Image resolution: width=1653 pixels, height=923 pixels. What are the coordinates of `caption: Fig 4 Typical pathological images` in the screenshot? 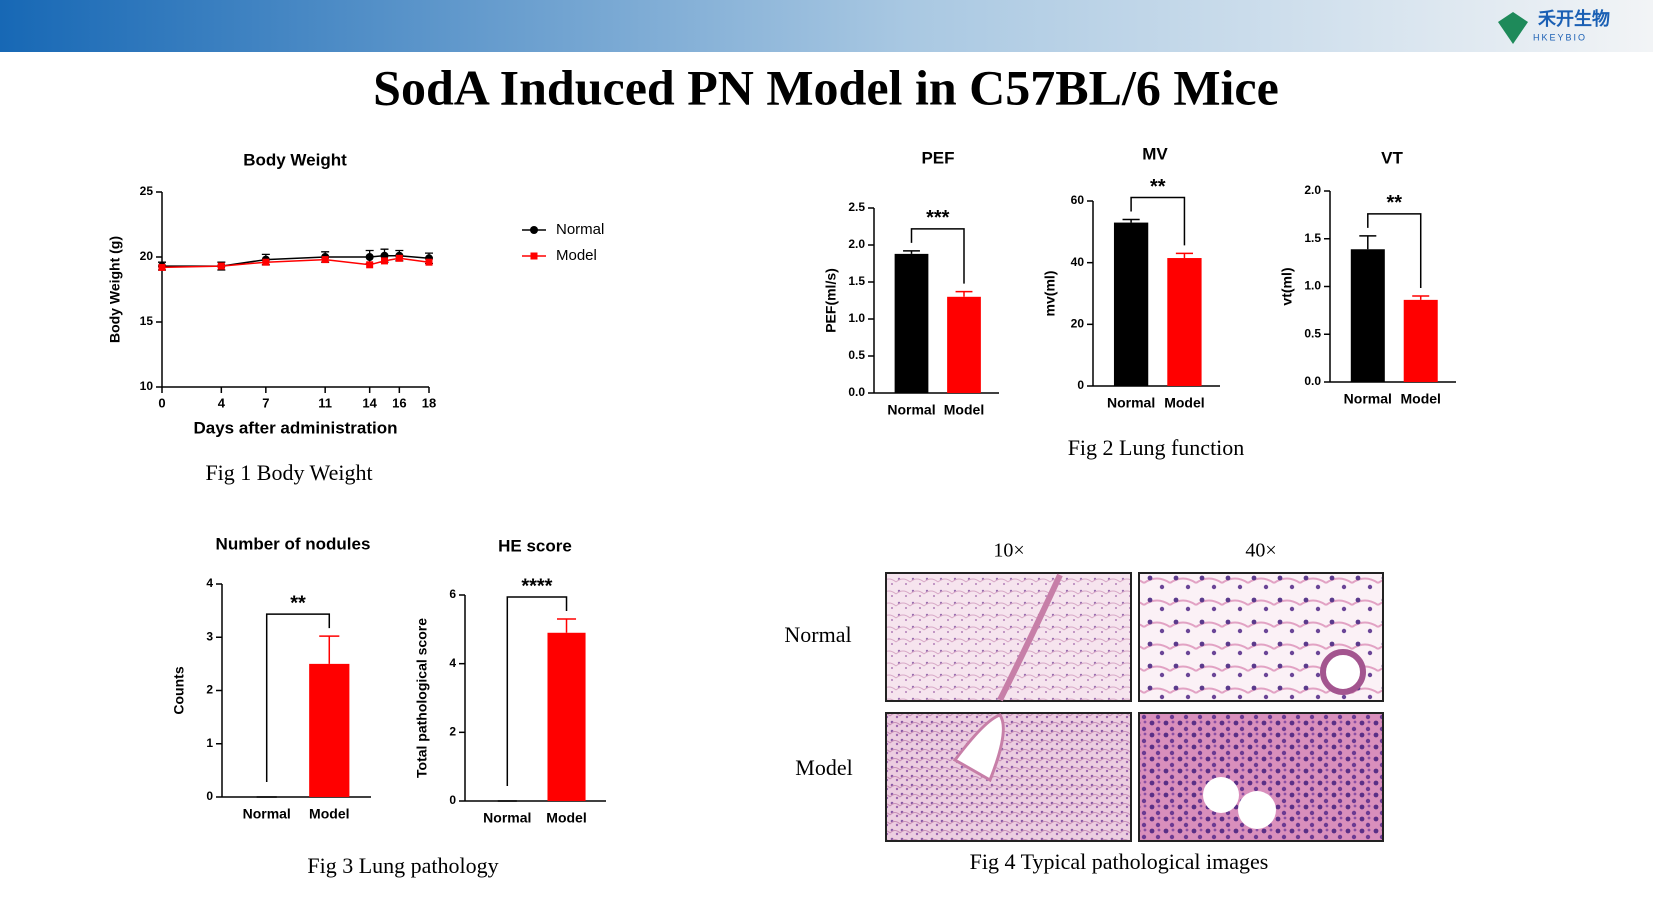 It's located at (1119, 861).